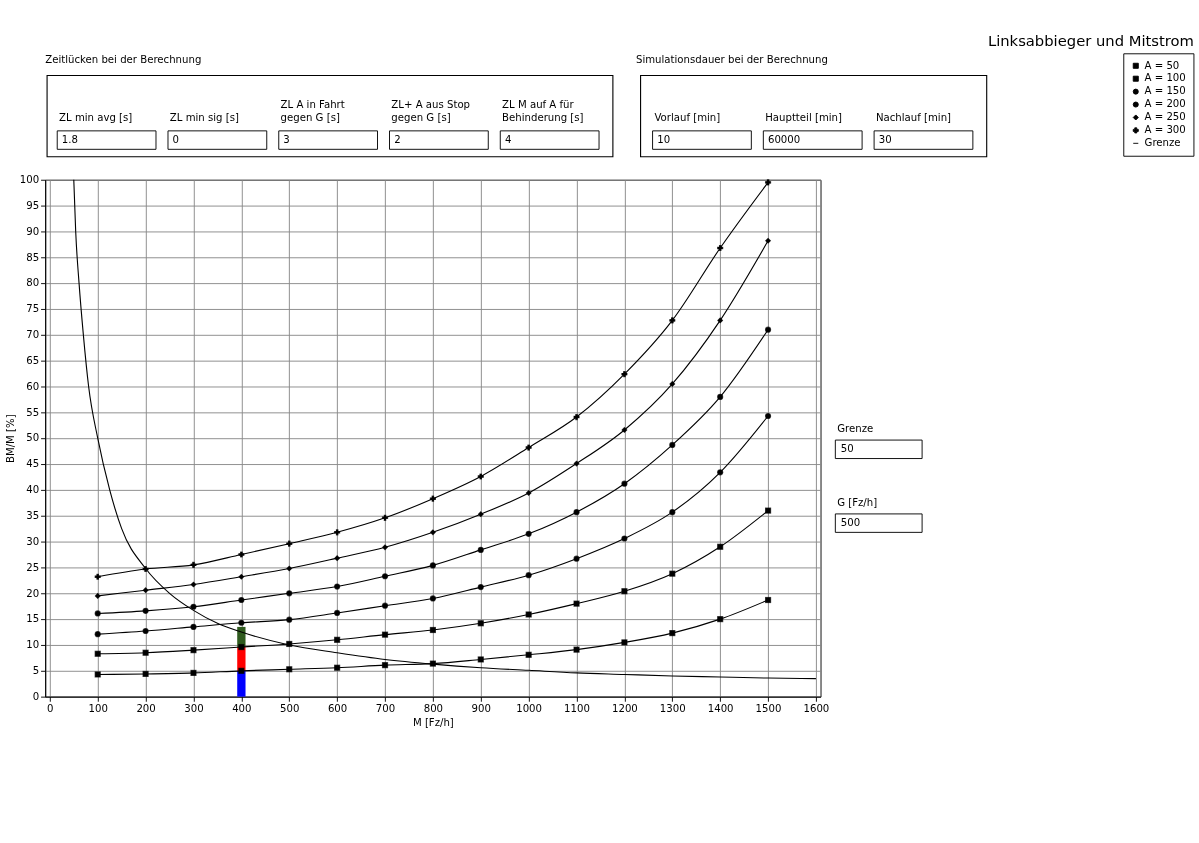 This screenshot has height=843, width=1199. What do you see at coordinates (98, 708) in the screenshot?
I see `x-tick-label: 100` at bounding box center [98, 708].